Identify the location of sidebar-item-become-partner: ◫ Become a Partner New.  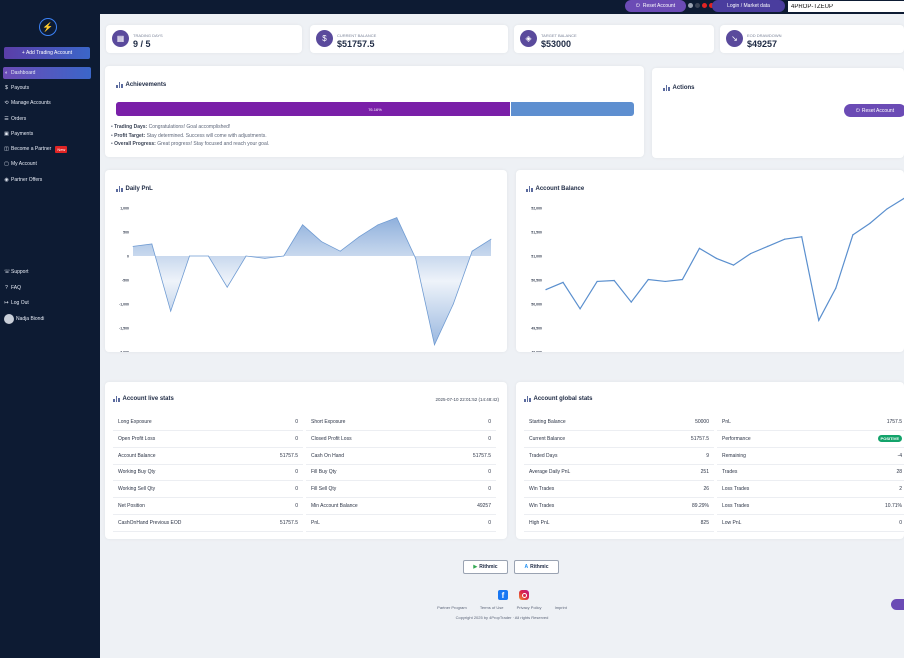
(47, 149).